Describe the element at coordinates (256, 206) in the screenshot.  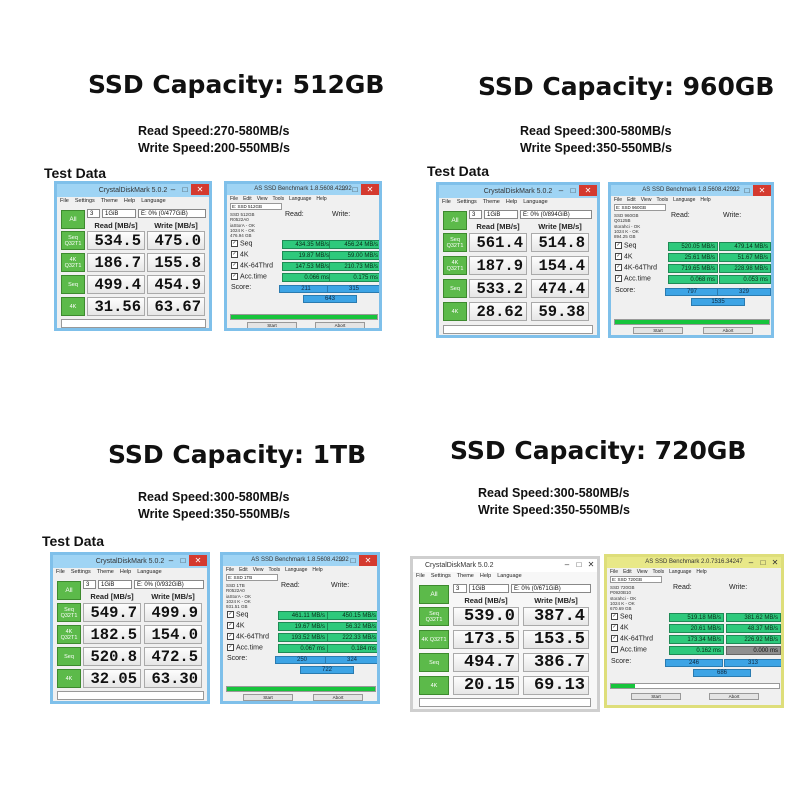
I see `drive-select: E: SSD 512GB` at that location.